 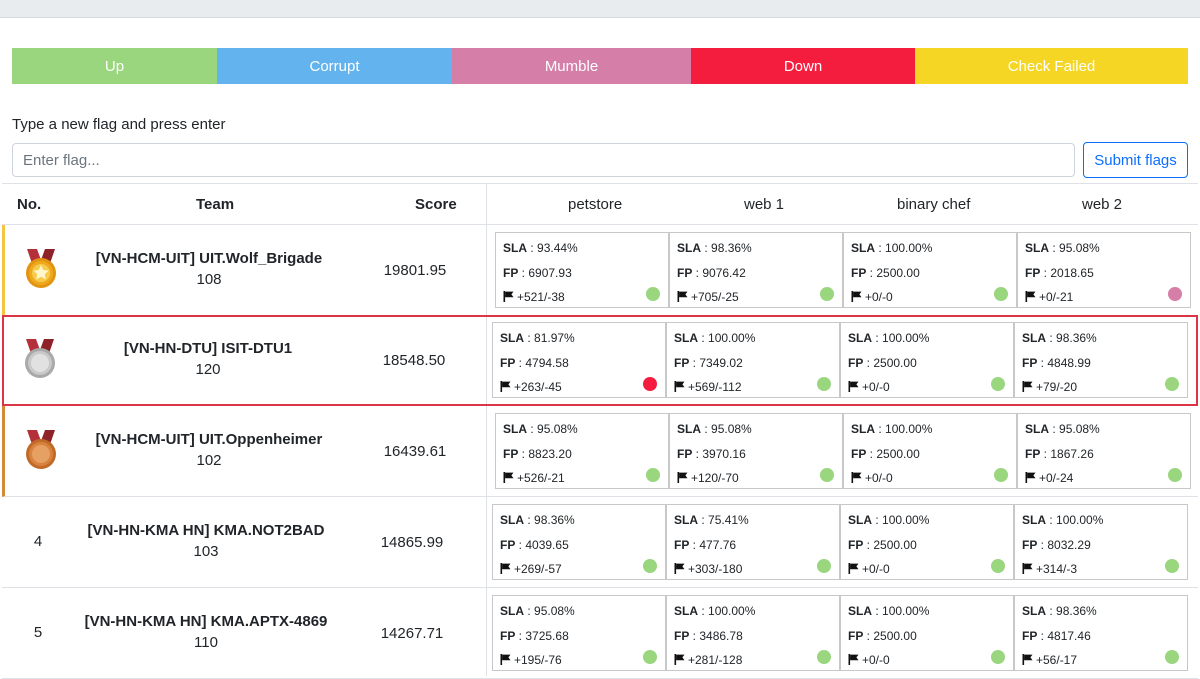 What do you see at coordinates (538, 569) in the screenshot?
I see `flags-value: +269/-57` at bounding box center [538, 569].